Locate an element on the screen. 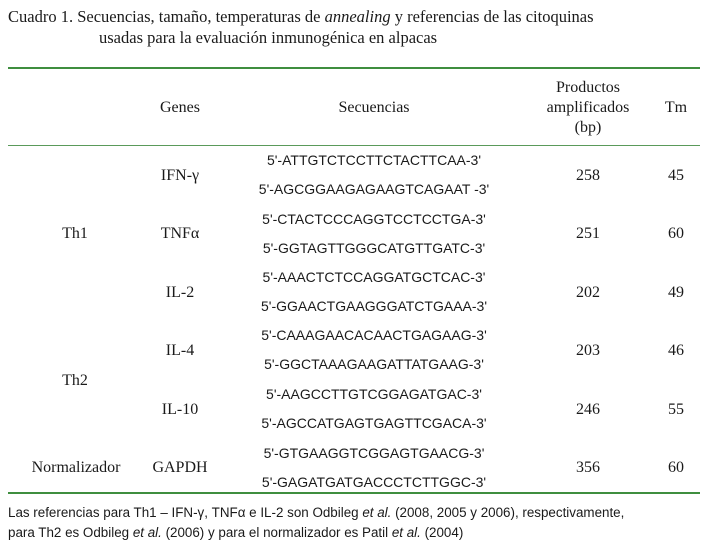 Image resolution: width=710 pixels, height=555 pixels. gene-name: TNFα is located at coordinates (180, 233).